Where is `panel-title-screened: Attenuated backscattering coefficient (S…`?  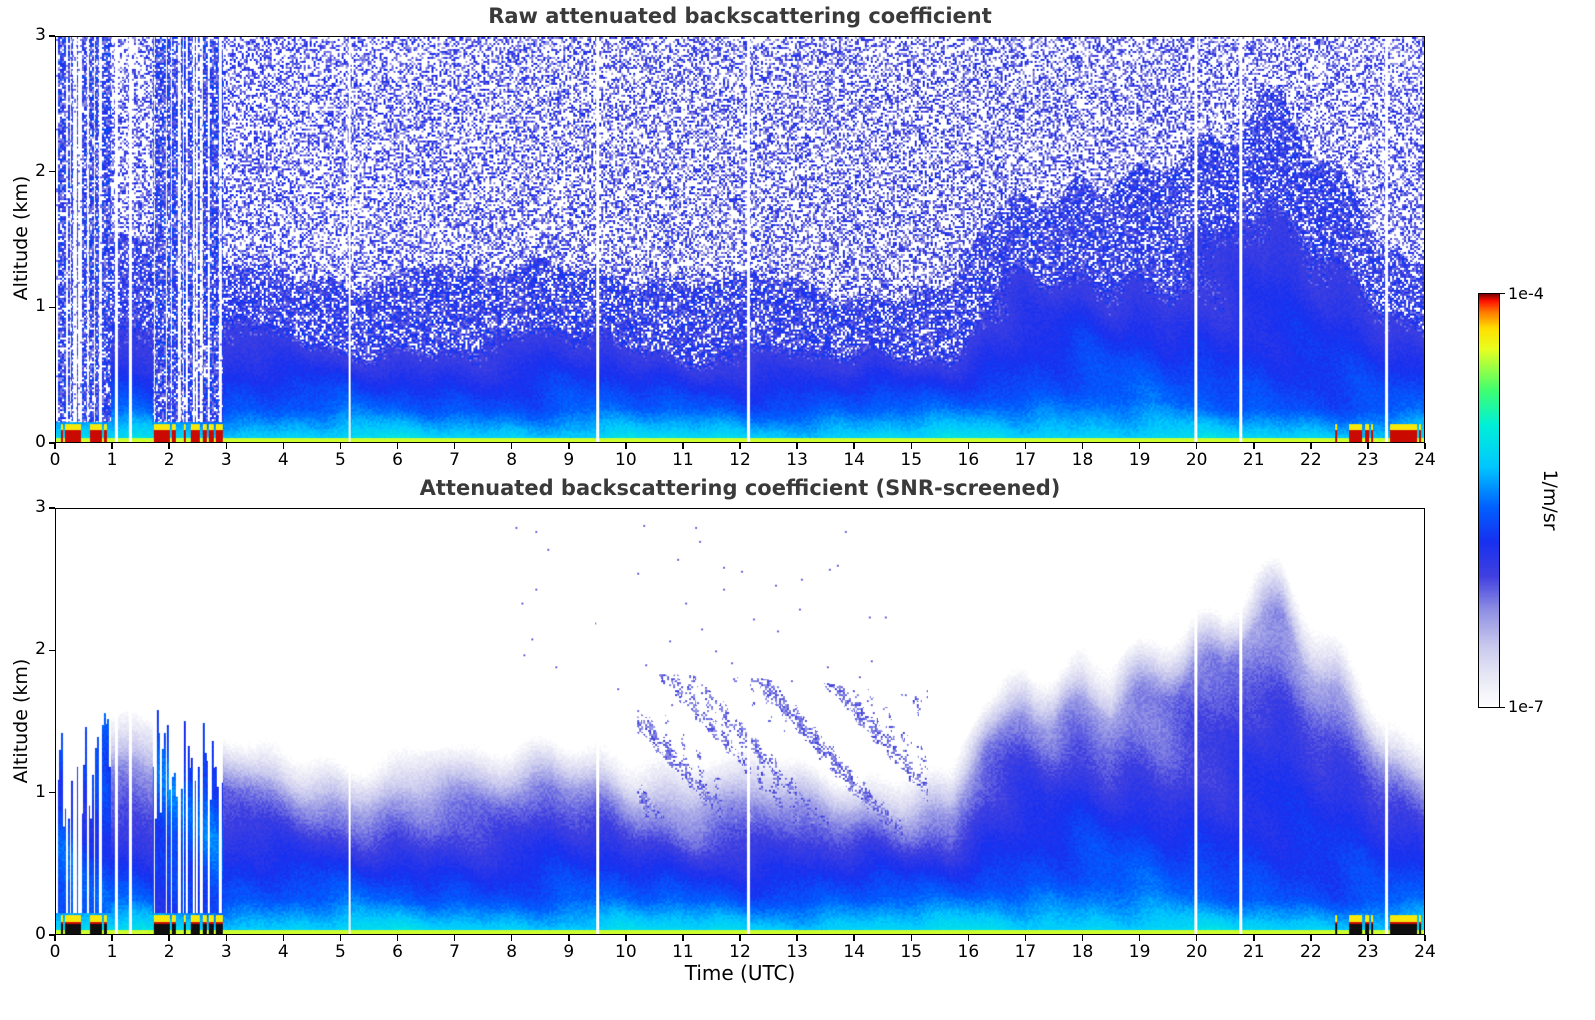 panel-title-screened: Attenuated backscattering coefficient (S… is located at coordinates (740, 488).